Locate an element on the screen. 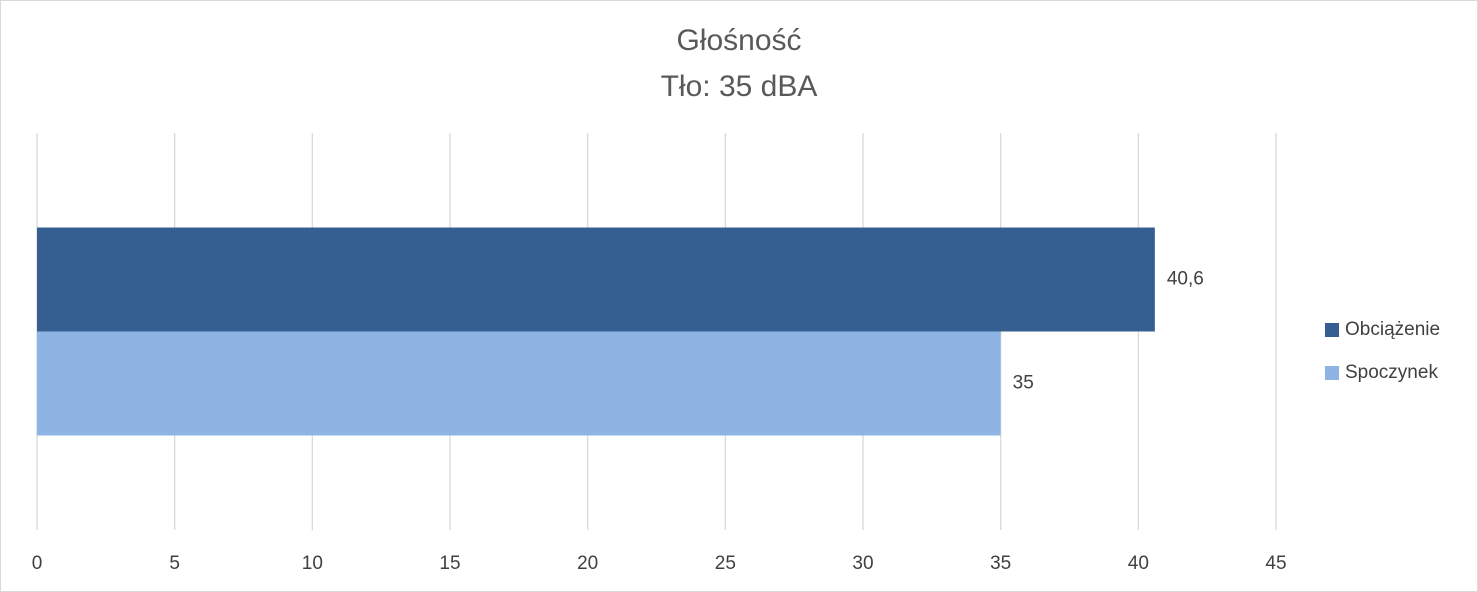 The width and height of the screenshot is (1478, 592). legend-label: Spoczynek is located at coordinates (1391, 372).